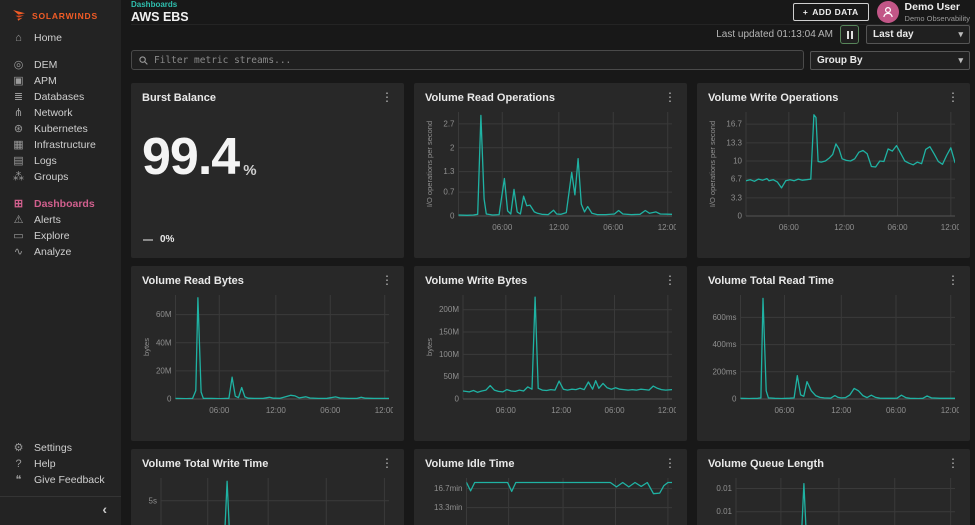 Image resolution: width=975 pixels, height=525 pixels. What do you see at coordinates (470, 464) in the screenshot?
I see `card-title: Volume Idle Time` at bounding box center [470, 464].